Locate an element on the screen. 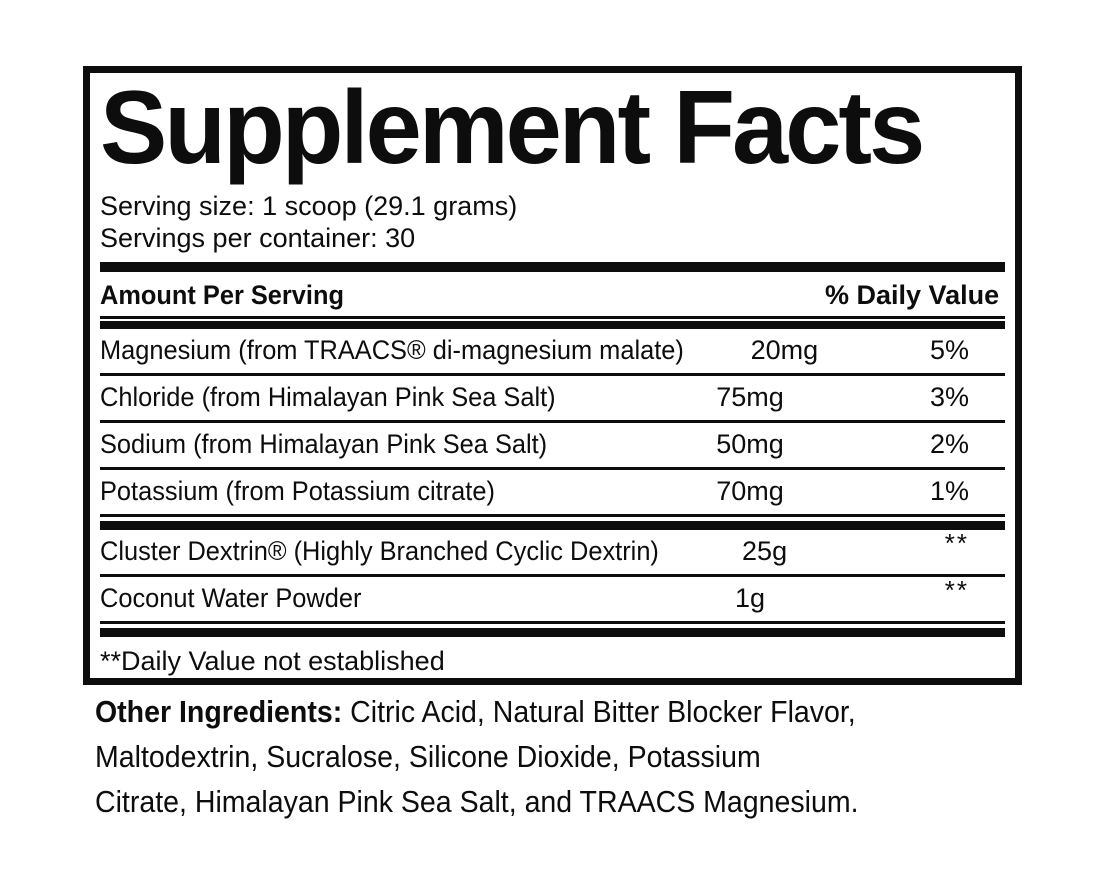 The height and width of the screenshot is (889, 1105). serving-size-text: Serving size: 1 scoop (29.1 grams) is located at coordinates (309, 205).